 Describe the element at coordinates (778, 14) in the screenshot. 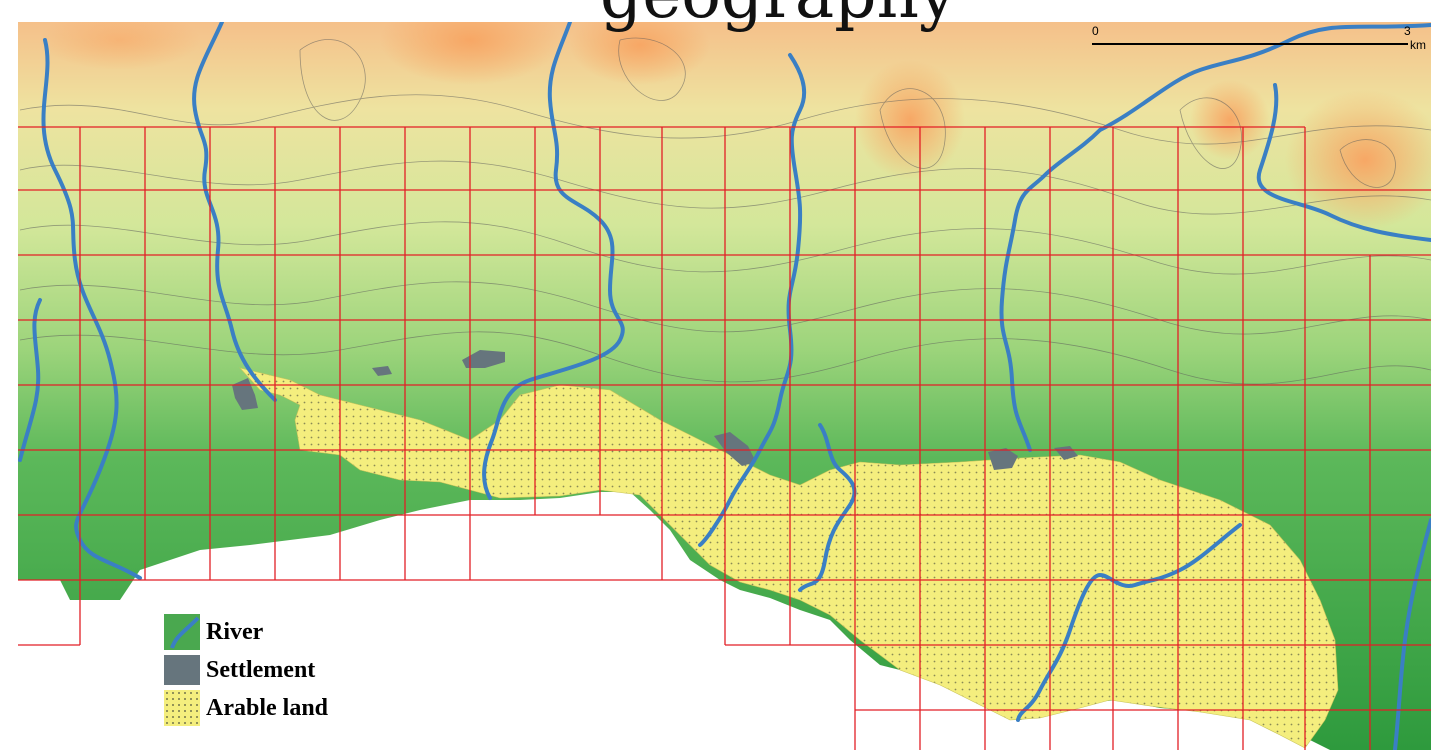

I see `figure-title-fragment: geography` at that location.